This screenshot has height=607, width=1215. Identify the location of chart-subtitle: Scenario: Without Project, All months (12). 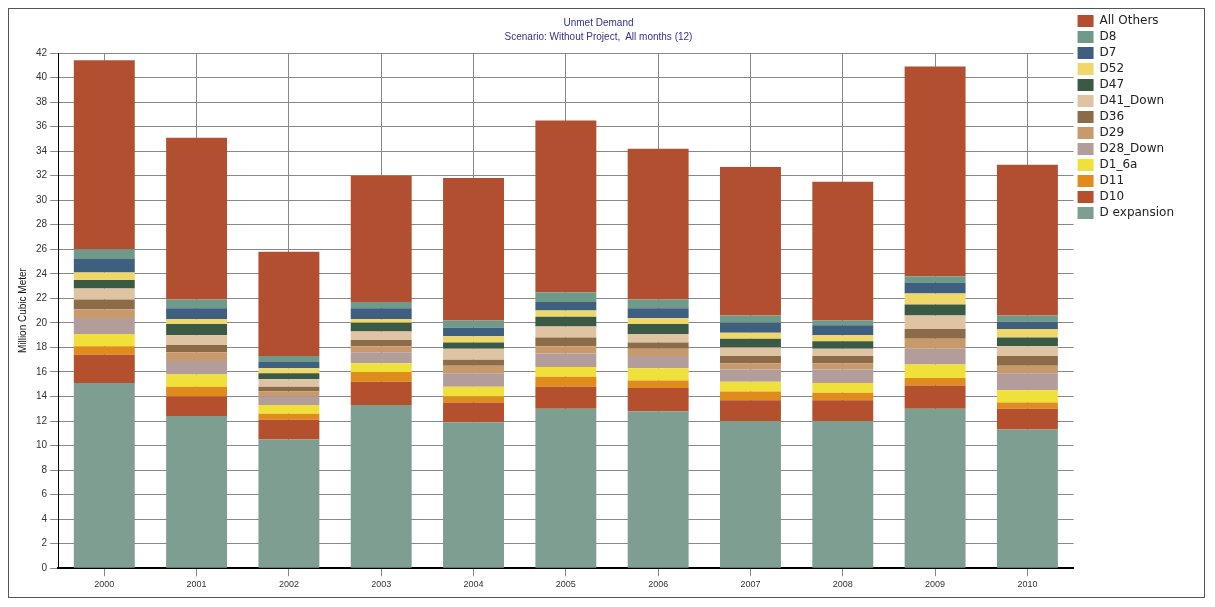
(598, 36).